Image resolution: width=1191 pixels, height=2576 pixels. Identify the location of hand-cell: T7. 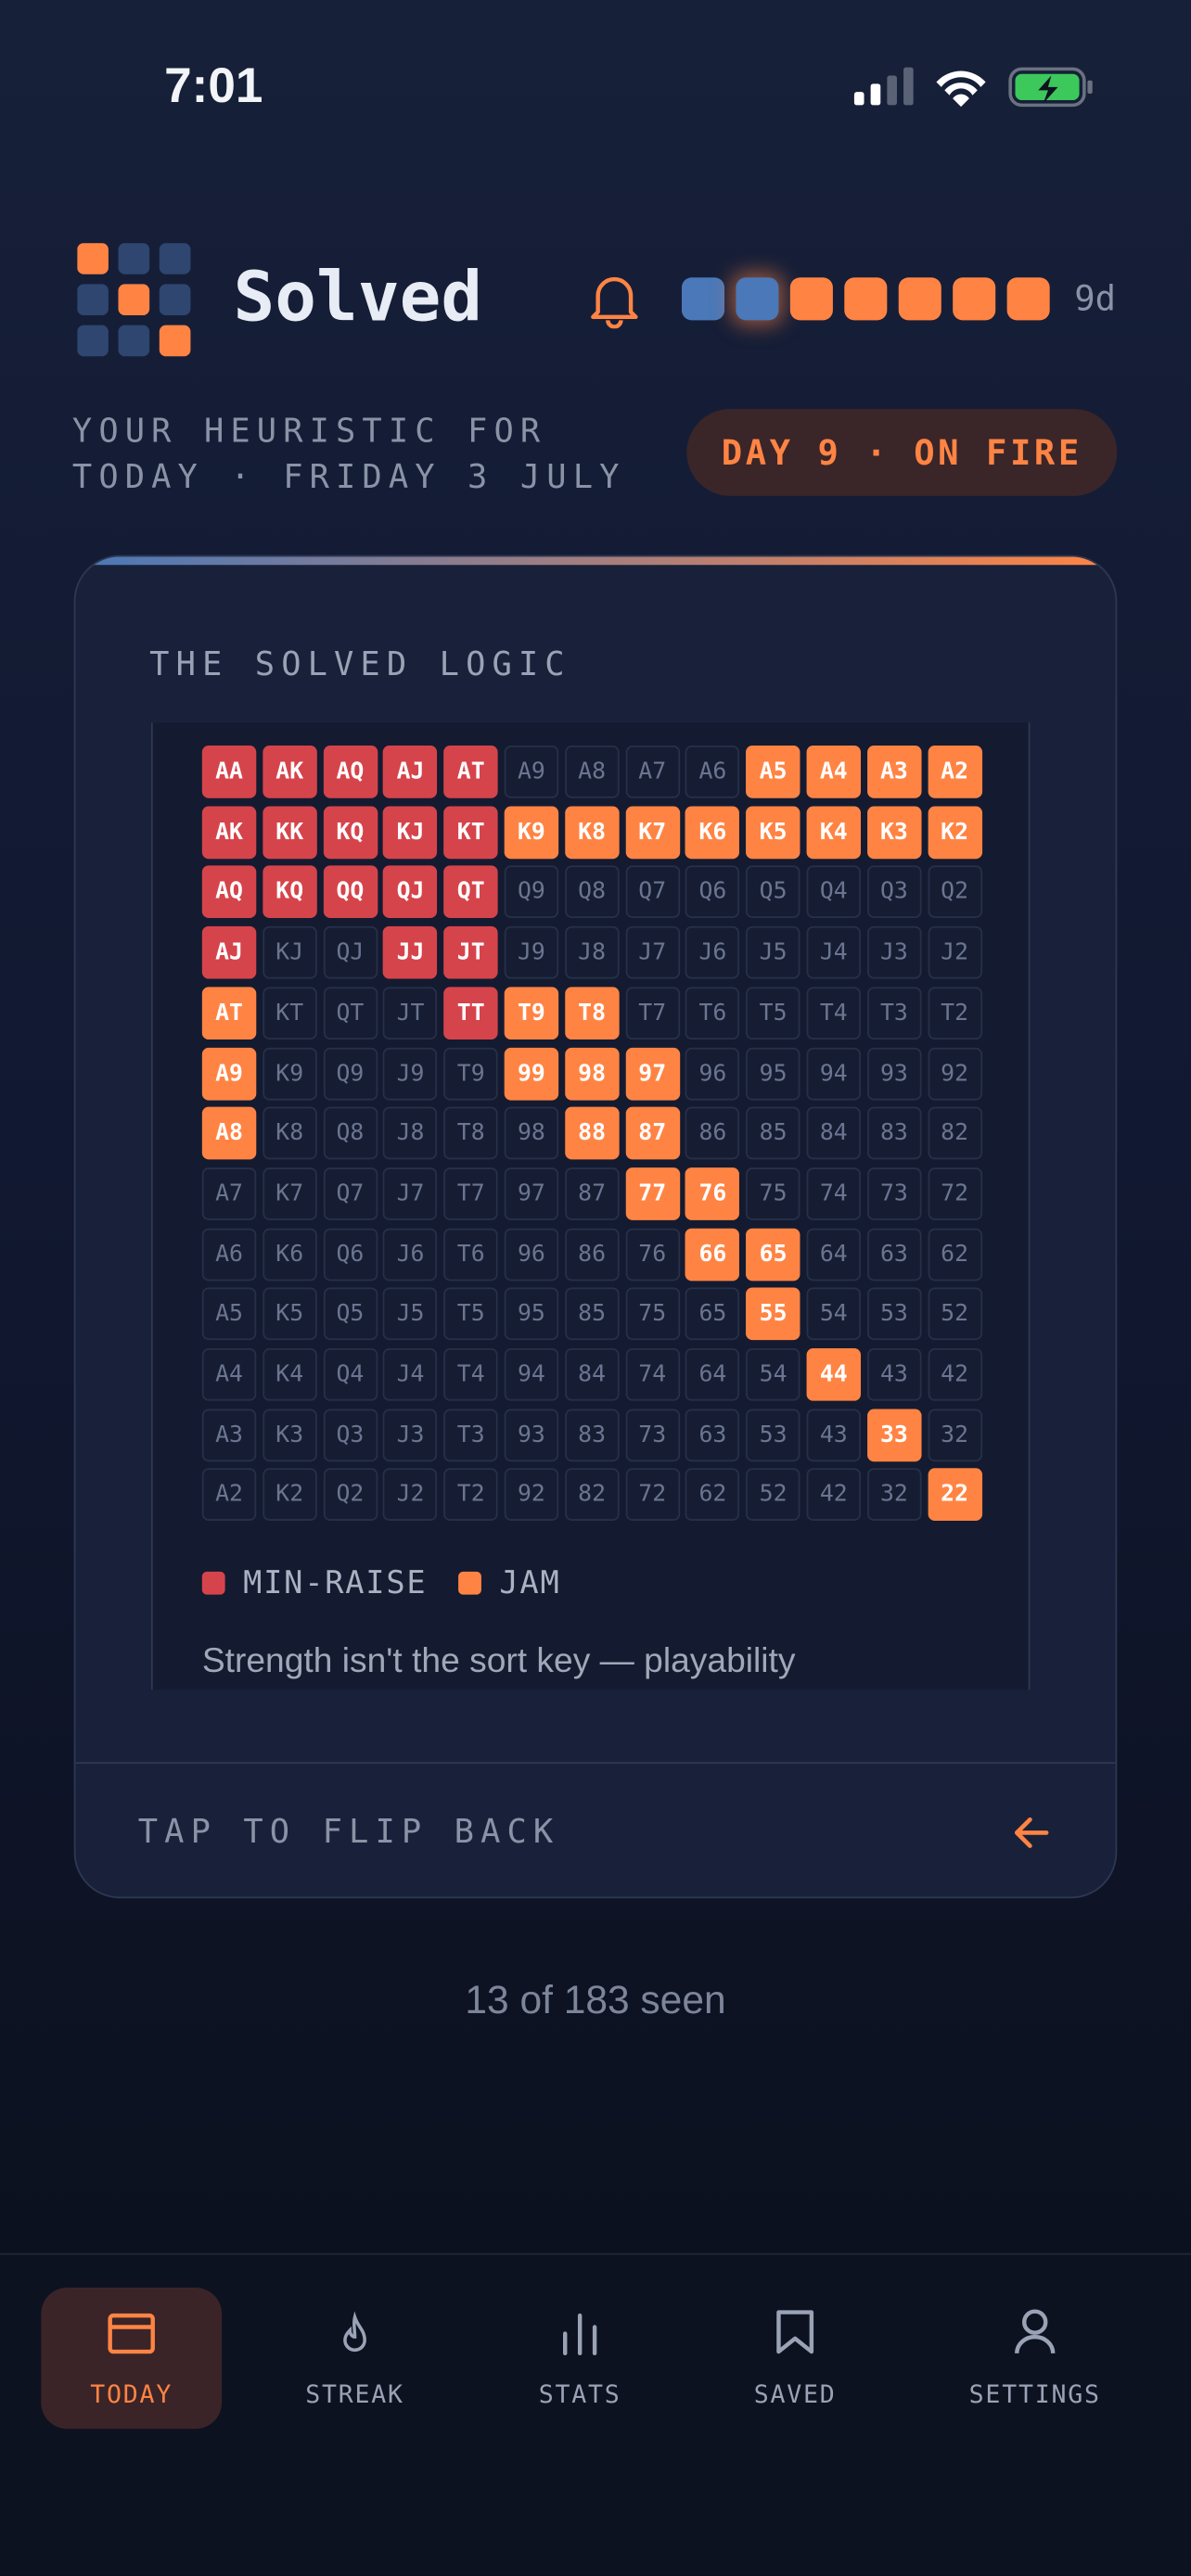
(470, 1193).